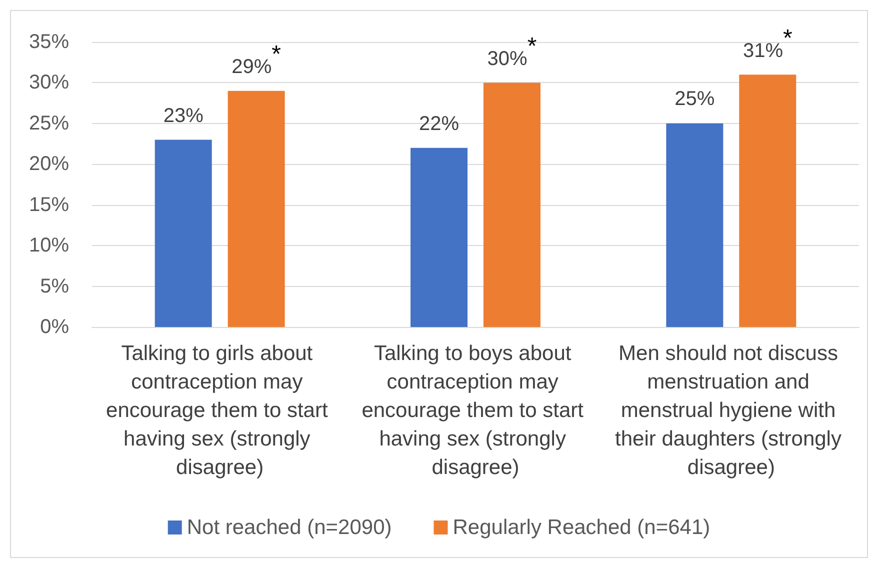 The width and height of the screenshot is (872, 563). Describe the element at coordinates (439, 123) in the screenshot. I see `data-label: 22%` at that location.